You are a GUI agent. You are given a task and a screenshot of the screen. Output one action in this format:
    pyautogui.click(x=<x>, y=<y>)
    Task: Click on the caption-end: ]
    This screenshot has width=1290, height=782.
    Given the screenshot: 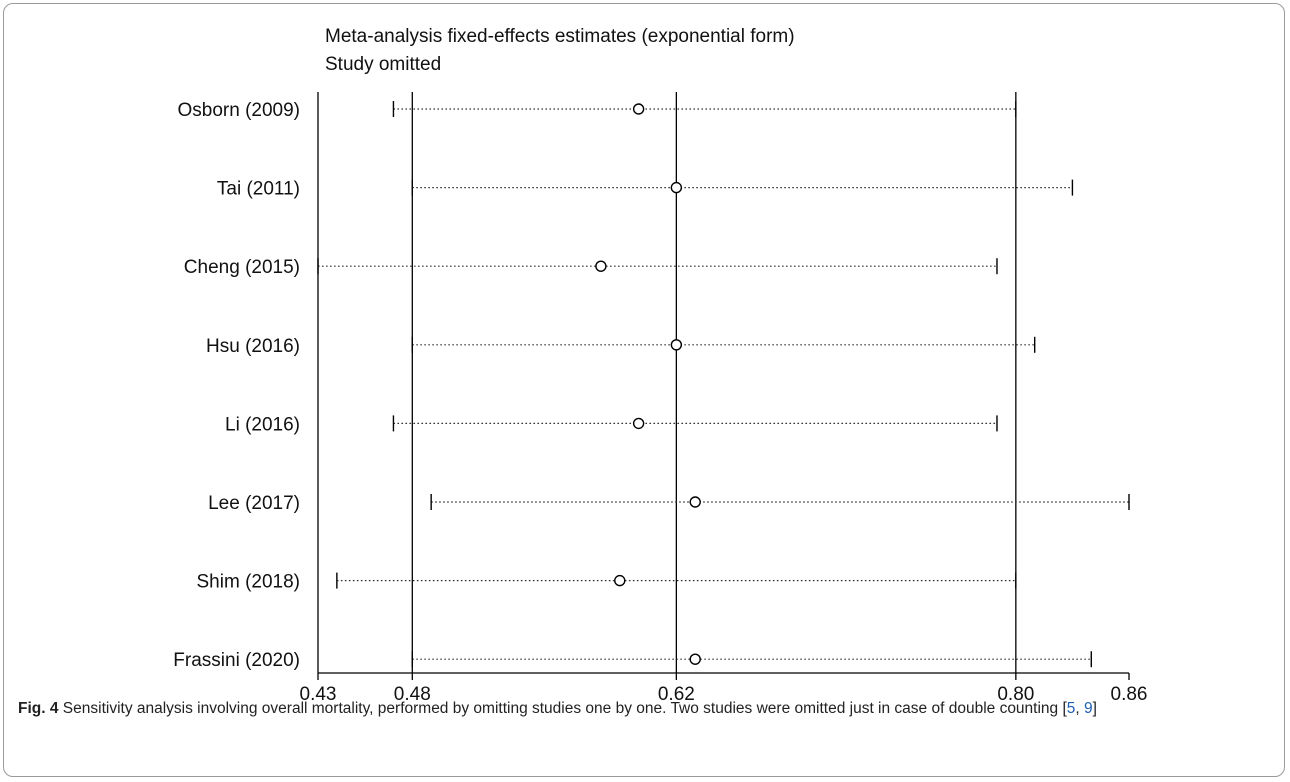 What is the action you would take?
    pyautogui.click(x=1094, y=708)
    